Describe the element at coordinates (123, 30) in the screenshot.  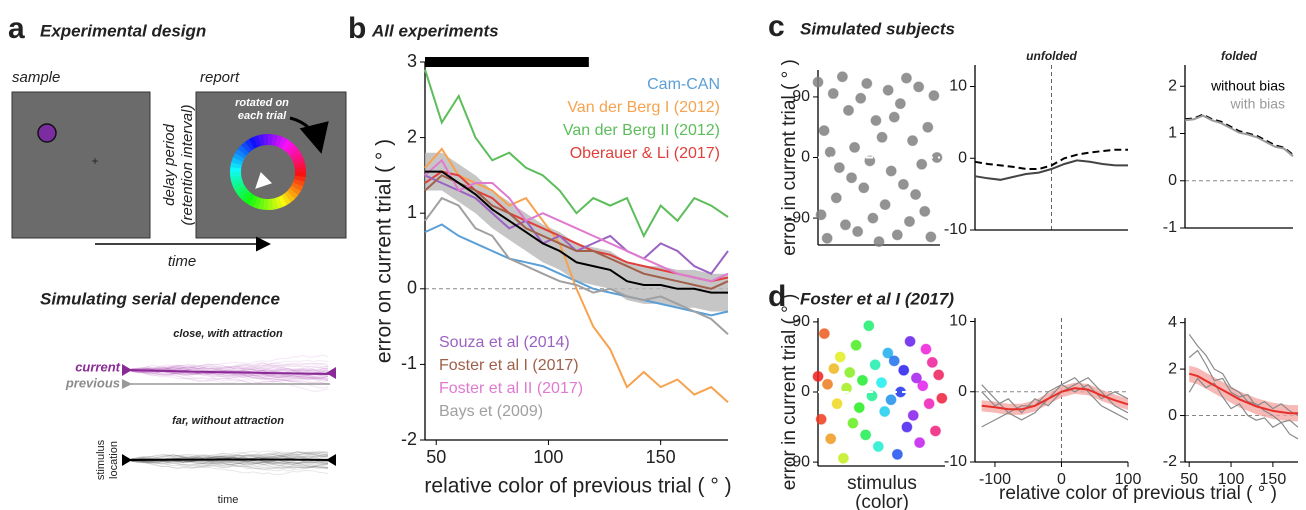
I see `panel-title: Experimental design` at that location.